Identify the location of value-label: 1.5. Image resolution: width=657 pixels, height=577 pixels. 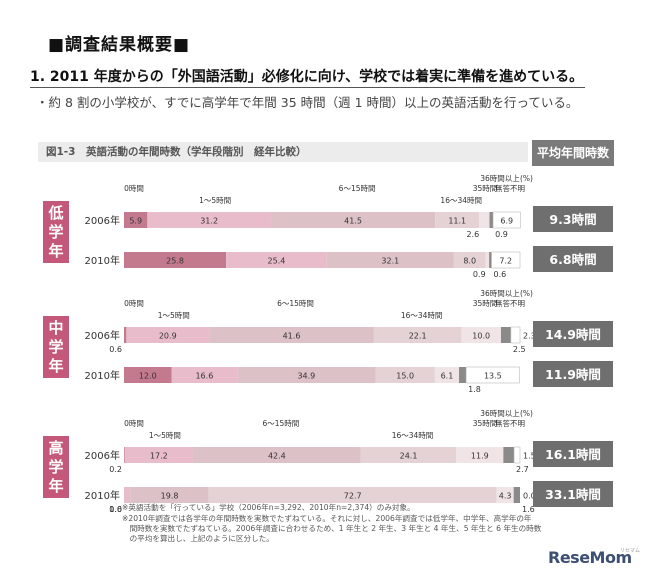
(529, 456).